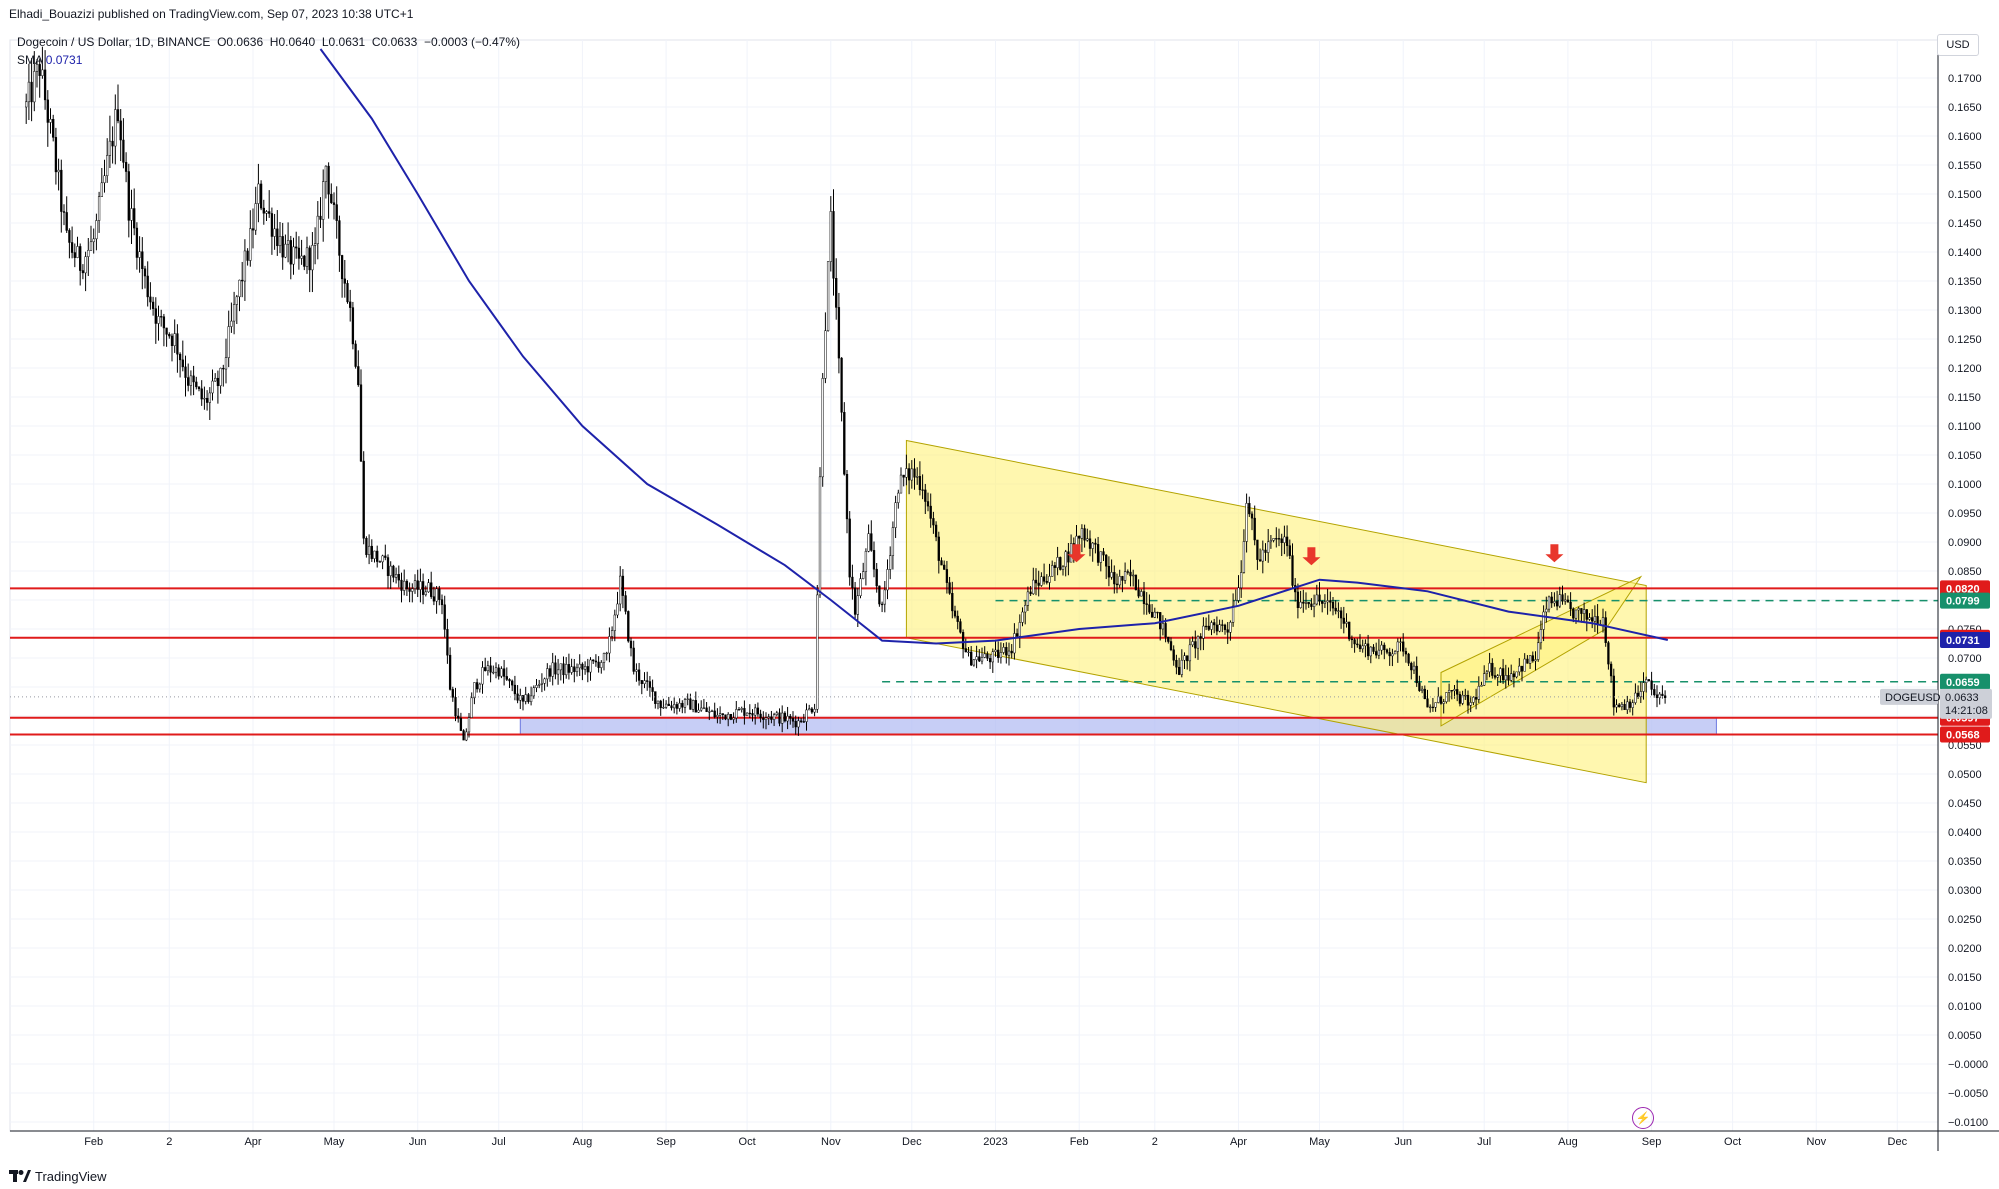 Image resolution: width=1999 pixels, height=1189 pixels. Describe the element at coordinates (1319, 1142) in the screenshot. I see `time-tick-label: May` at that location.